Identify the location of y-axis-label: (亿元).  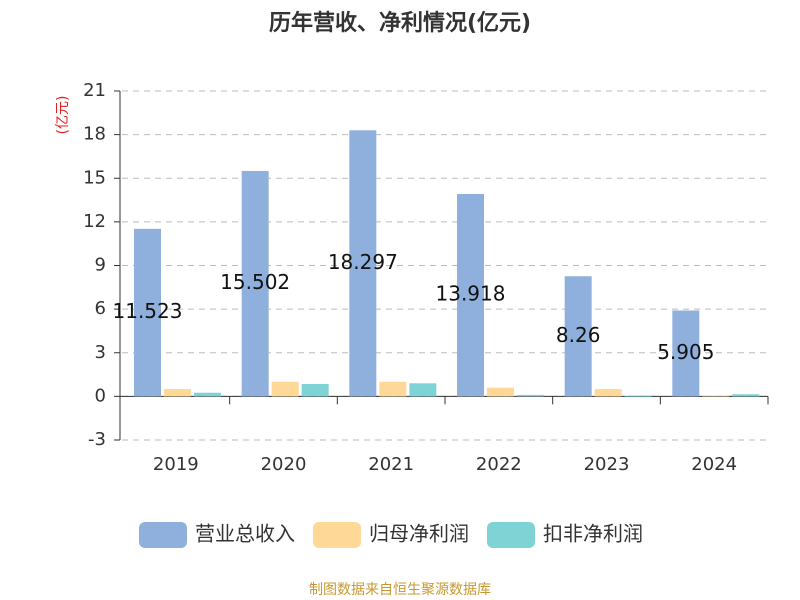
(63, 115).